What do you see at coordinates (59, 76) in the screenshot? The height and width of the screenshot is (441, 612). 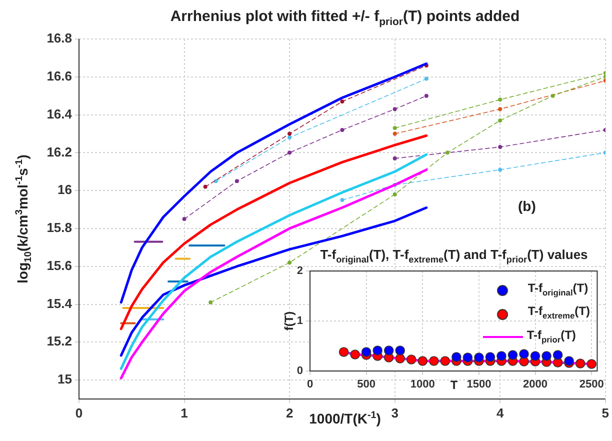 I see `y-tick-label: 16.6` at bounding box center [59, 76].